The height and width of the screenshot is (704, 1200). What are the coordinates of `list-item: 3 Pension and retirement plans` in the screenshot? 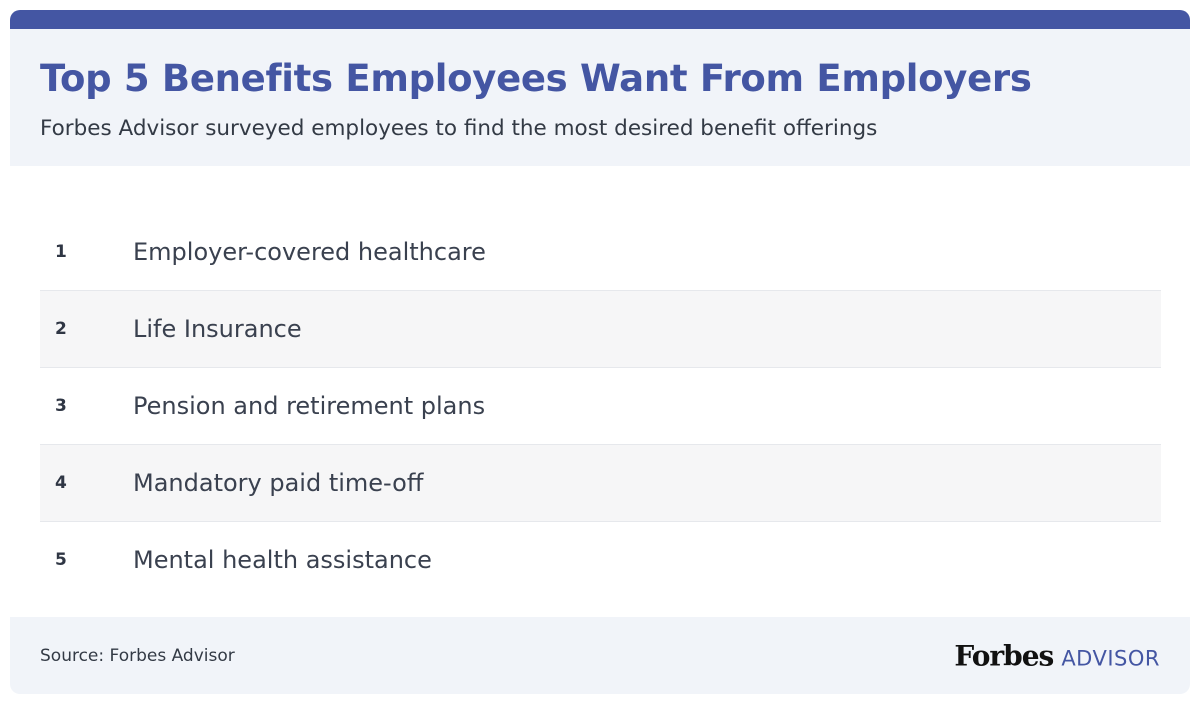 It's located at (600, 405).